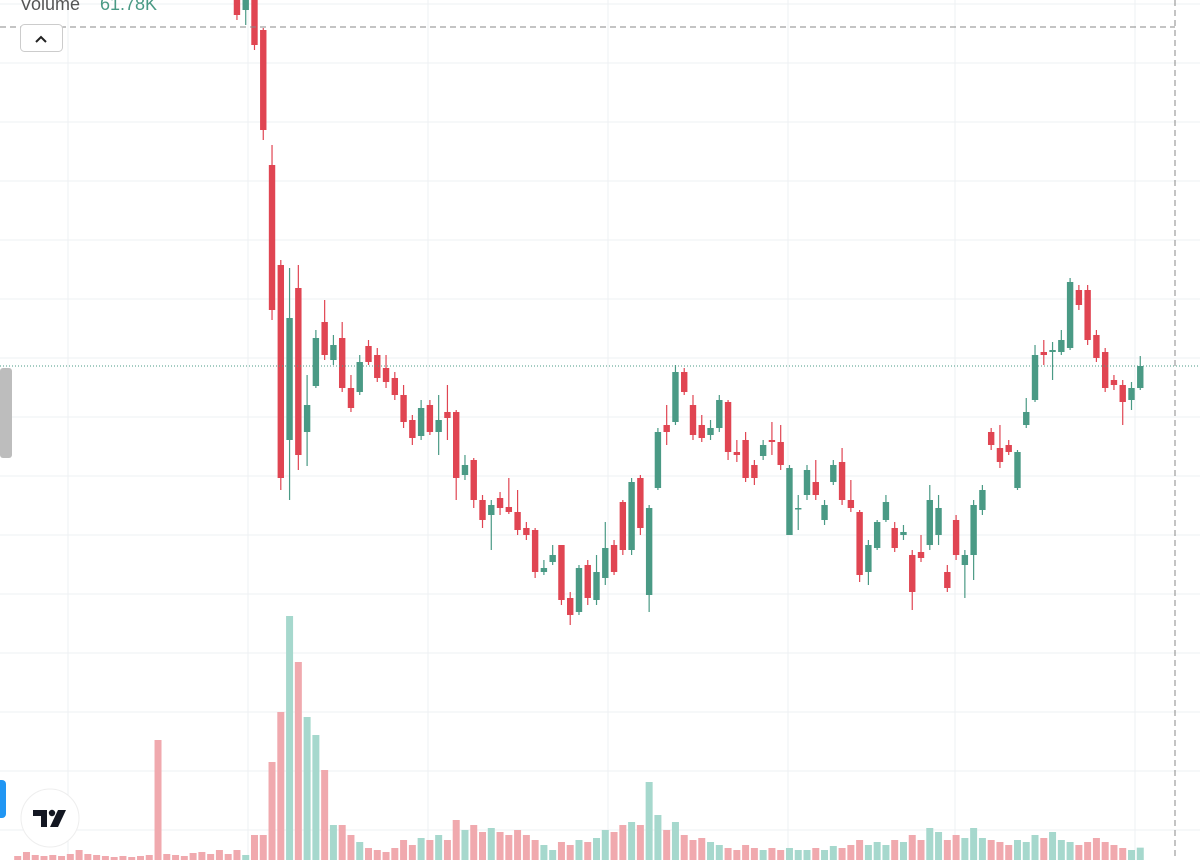 The height and width of the screenshot is (860, 1200). What do you see at coordinates (128, 7) in the screenshot?
I see `legend-value: 61.78K` at bounding box center [128, 7].